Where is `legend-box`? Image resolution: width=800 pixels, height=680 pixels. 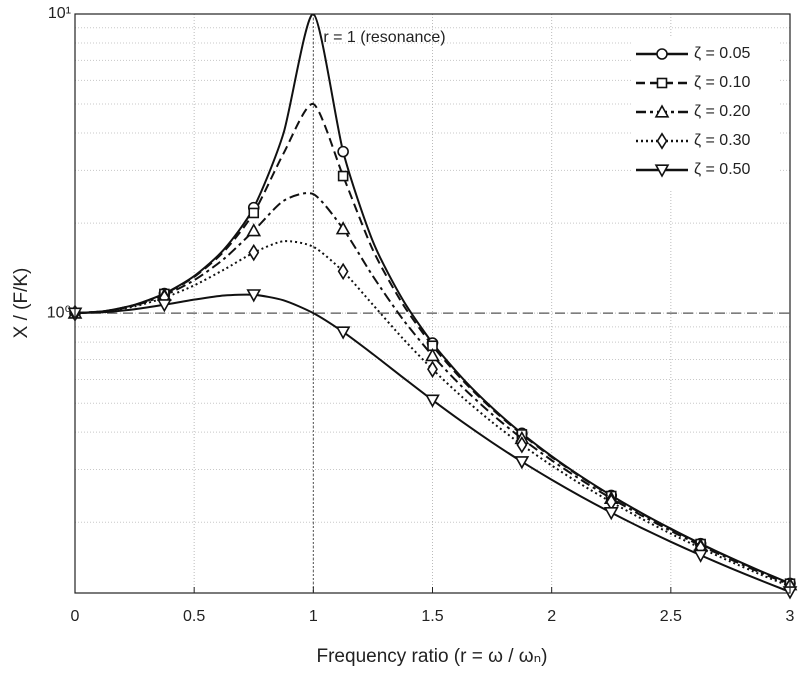
legend-box is located at coordinates (706, 112).